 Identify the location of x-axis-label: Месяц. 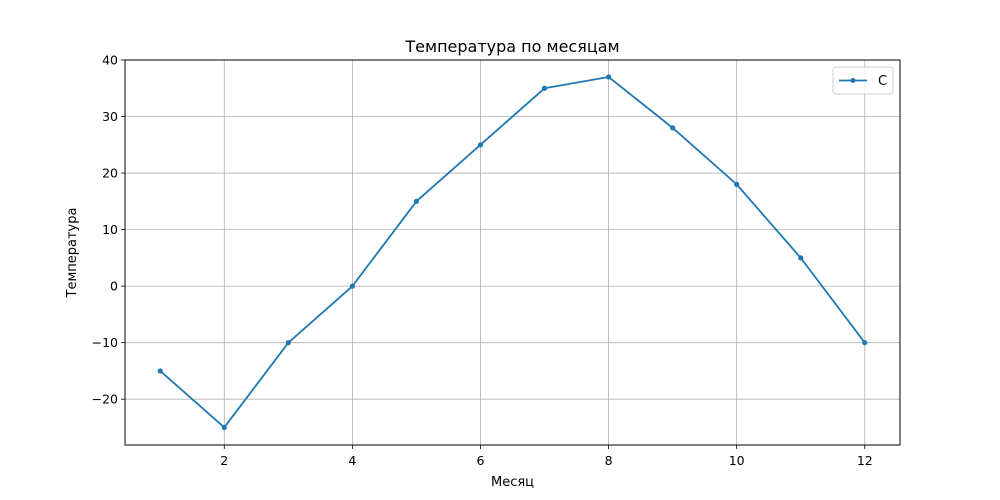
(512, 482).